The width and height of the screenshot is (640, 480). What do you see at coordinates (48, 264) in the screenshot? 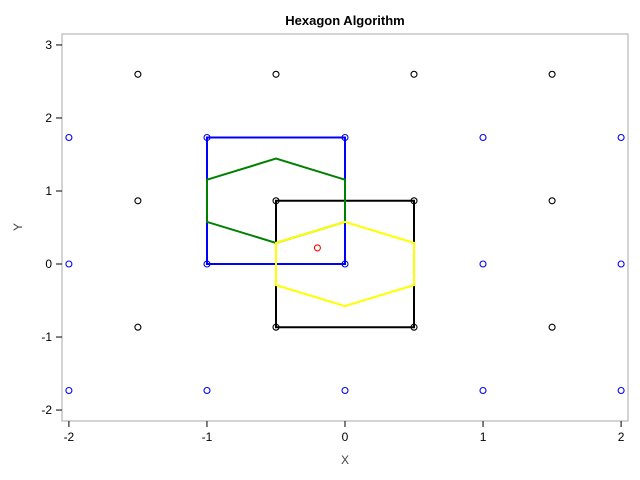
I see `y-tick-label-2: 0` at bounding box center [48, 264].